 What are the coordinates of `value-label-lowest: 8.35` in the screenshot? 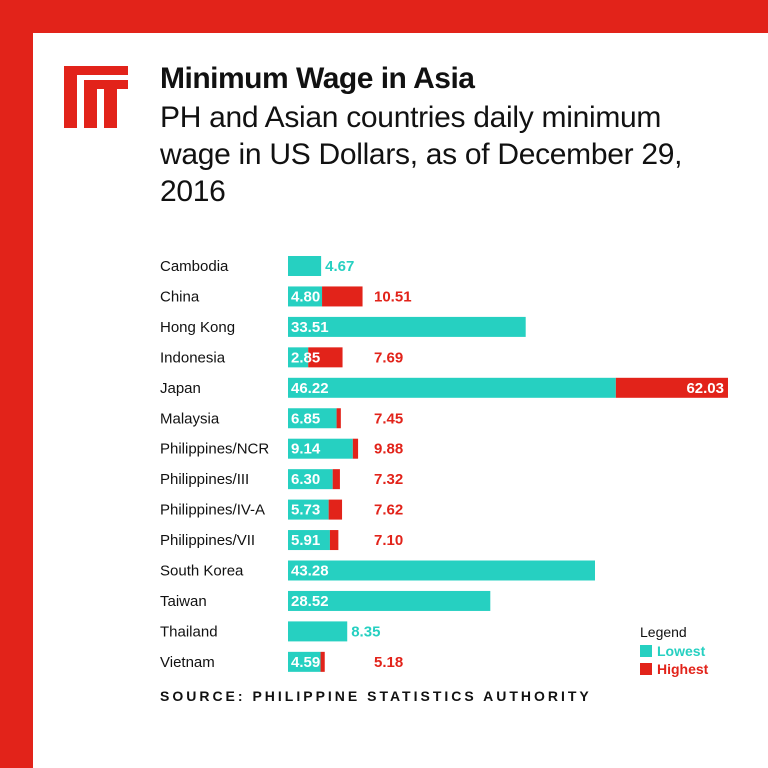 It's located at (365, 631).